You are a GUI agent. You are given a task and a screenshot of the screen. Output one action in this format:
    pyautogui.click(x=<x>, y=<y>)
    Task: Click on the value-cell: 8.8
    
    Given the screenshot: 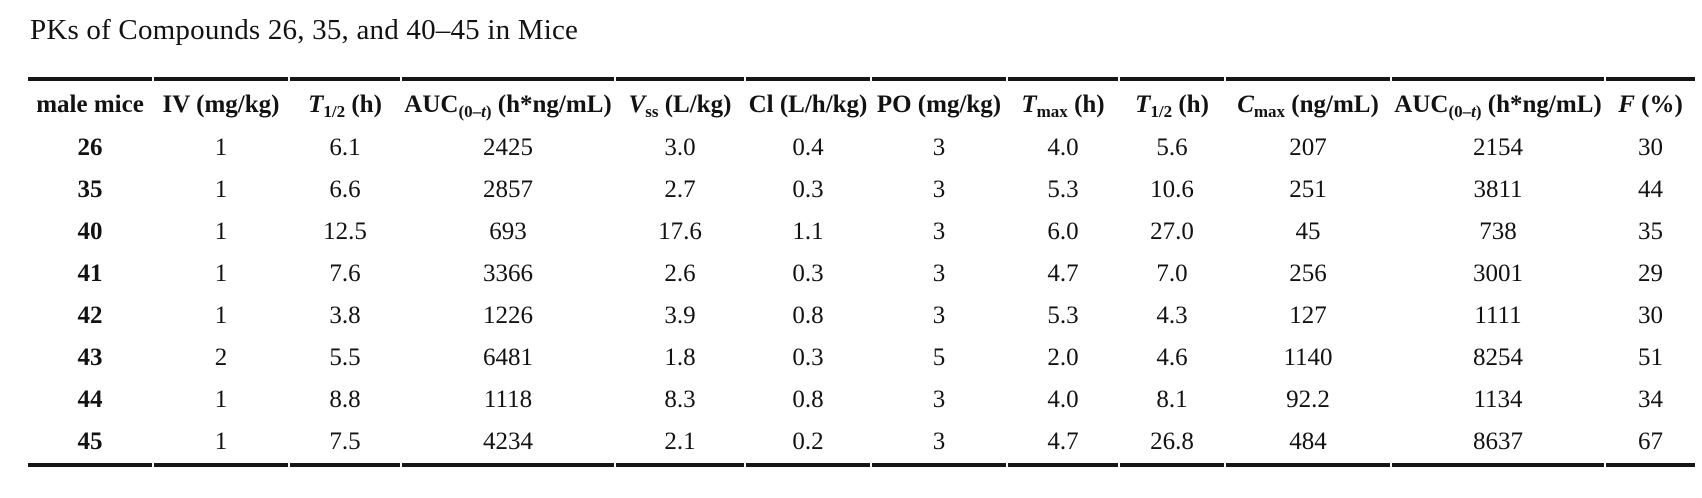 What is the action you would take?
    pyautogui.click(x=345, y=399)
    